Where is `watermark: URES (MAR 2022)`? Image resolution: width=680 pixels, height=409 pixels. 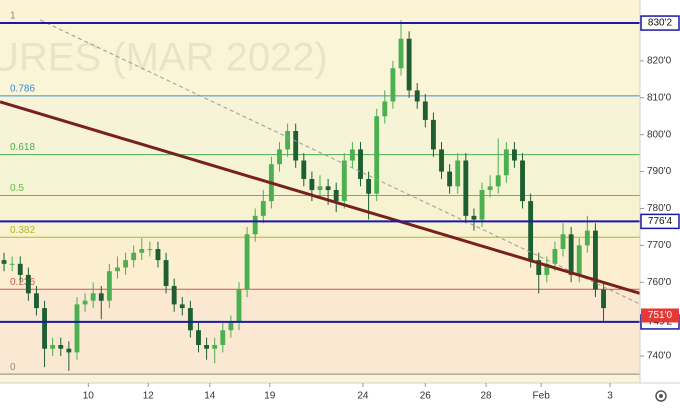 watermark: URES (MAR 2022) is located at coordinates (164, 58).